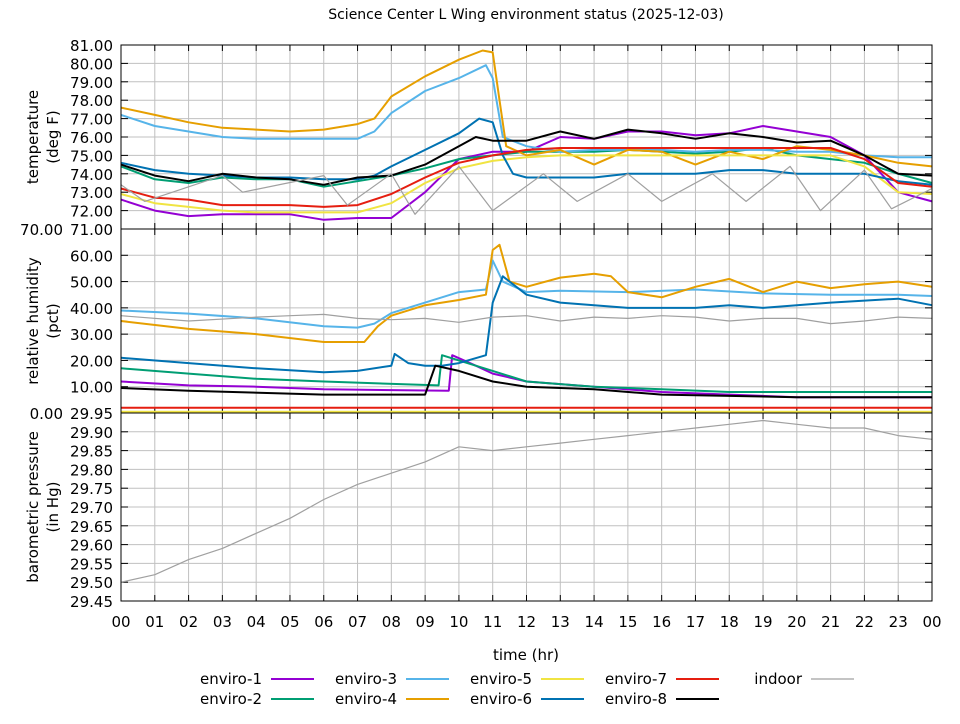 Image resolution: width=960 pixels, height=724 pixels. What do you see at coordinates (91, 283) in the screenshot?
I see `y-tick-label: 50.00` at bounding box center [91, 283].